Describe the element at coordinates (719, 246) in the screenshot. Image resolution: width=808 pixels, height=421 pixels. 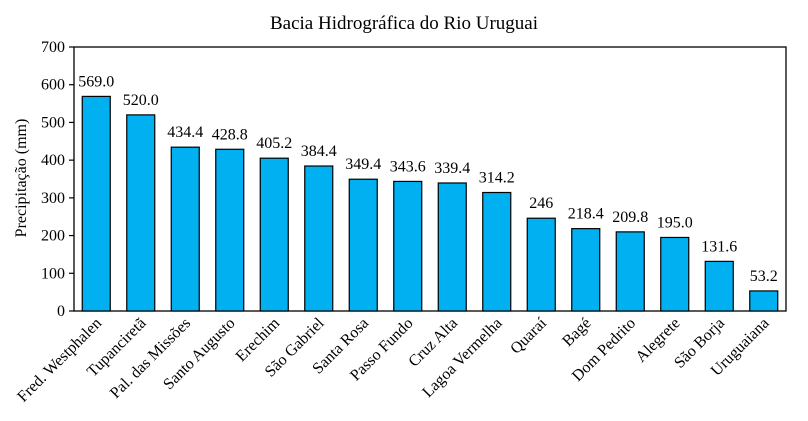
I see `data-label: 131.6` at that location.